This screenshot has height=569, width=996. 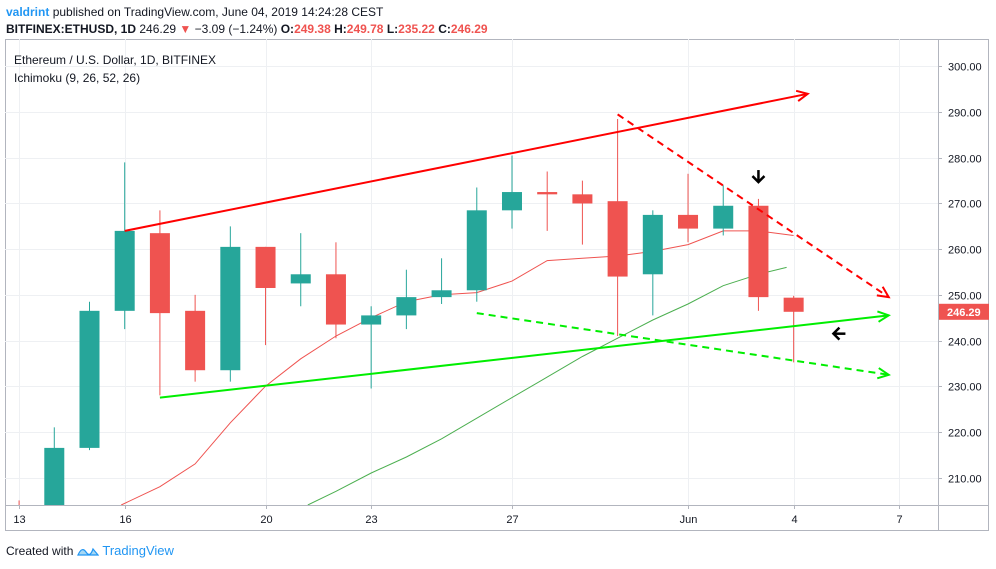 I want to click on symbol: BITFINEX:ETHUSD, 1D, so click(x=71, y=29).